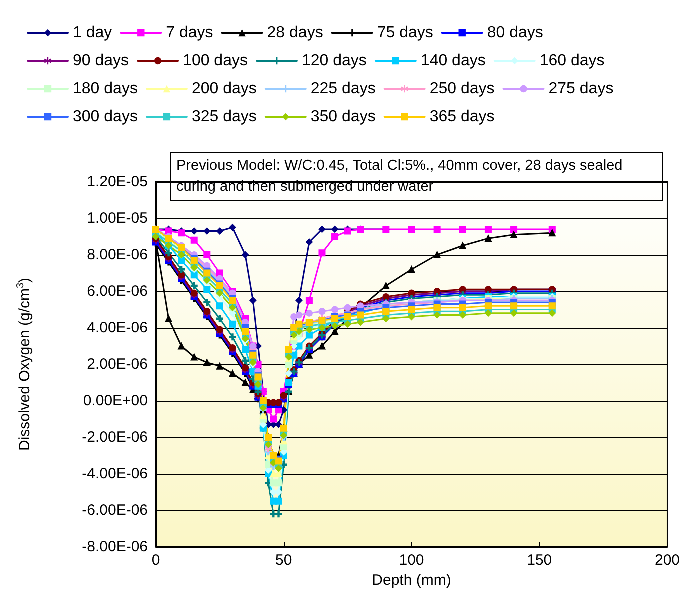  Describe the element at coordinates (581, 89) in the screenshot. I see `legend-label: 275 days` at that location.